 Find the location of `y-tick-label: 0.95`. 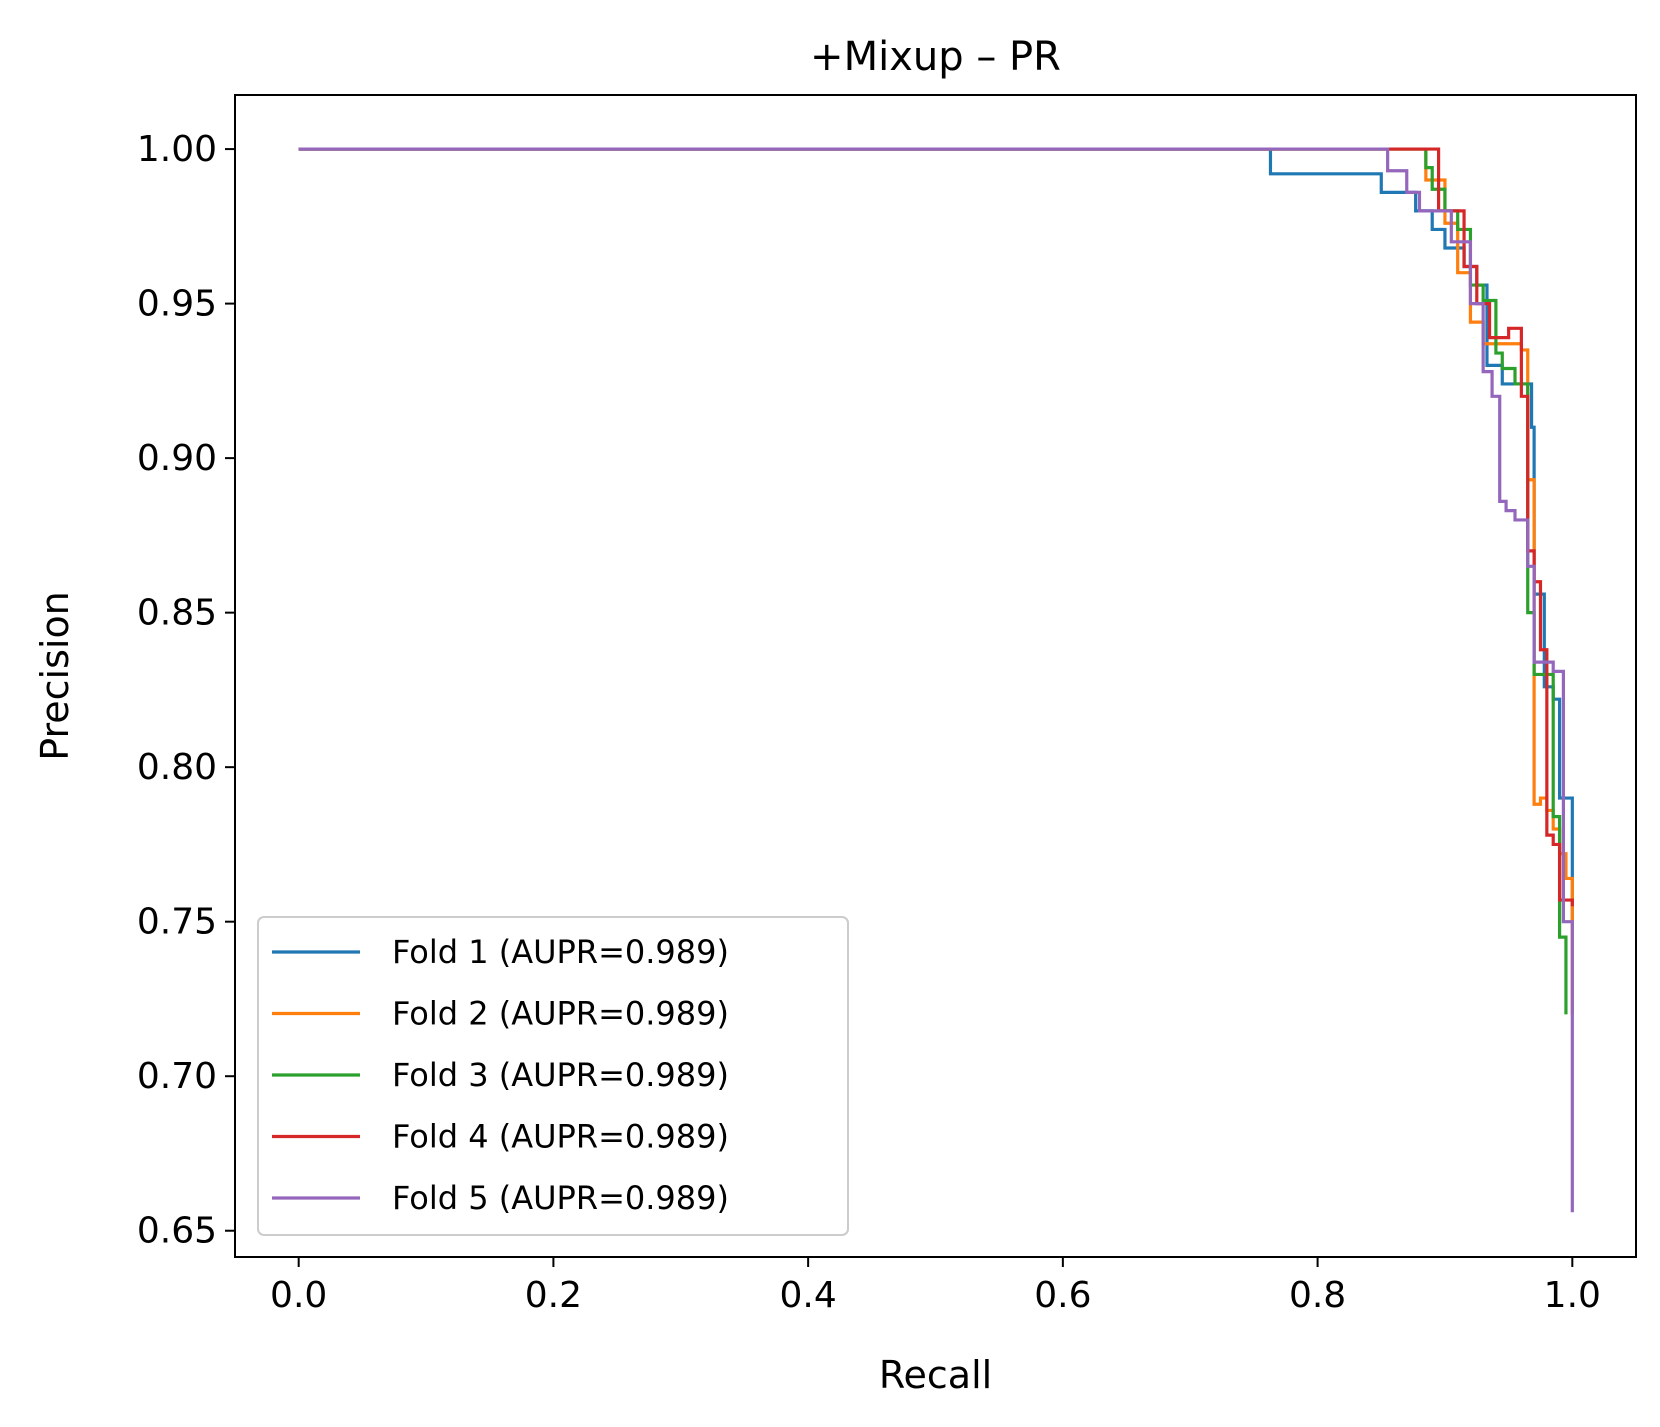

y-tick-label: 0.95 is located at coordinates (177, 304).